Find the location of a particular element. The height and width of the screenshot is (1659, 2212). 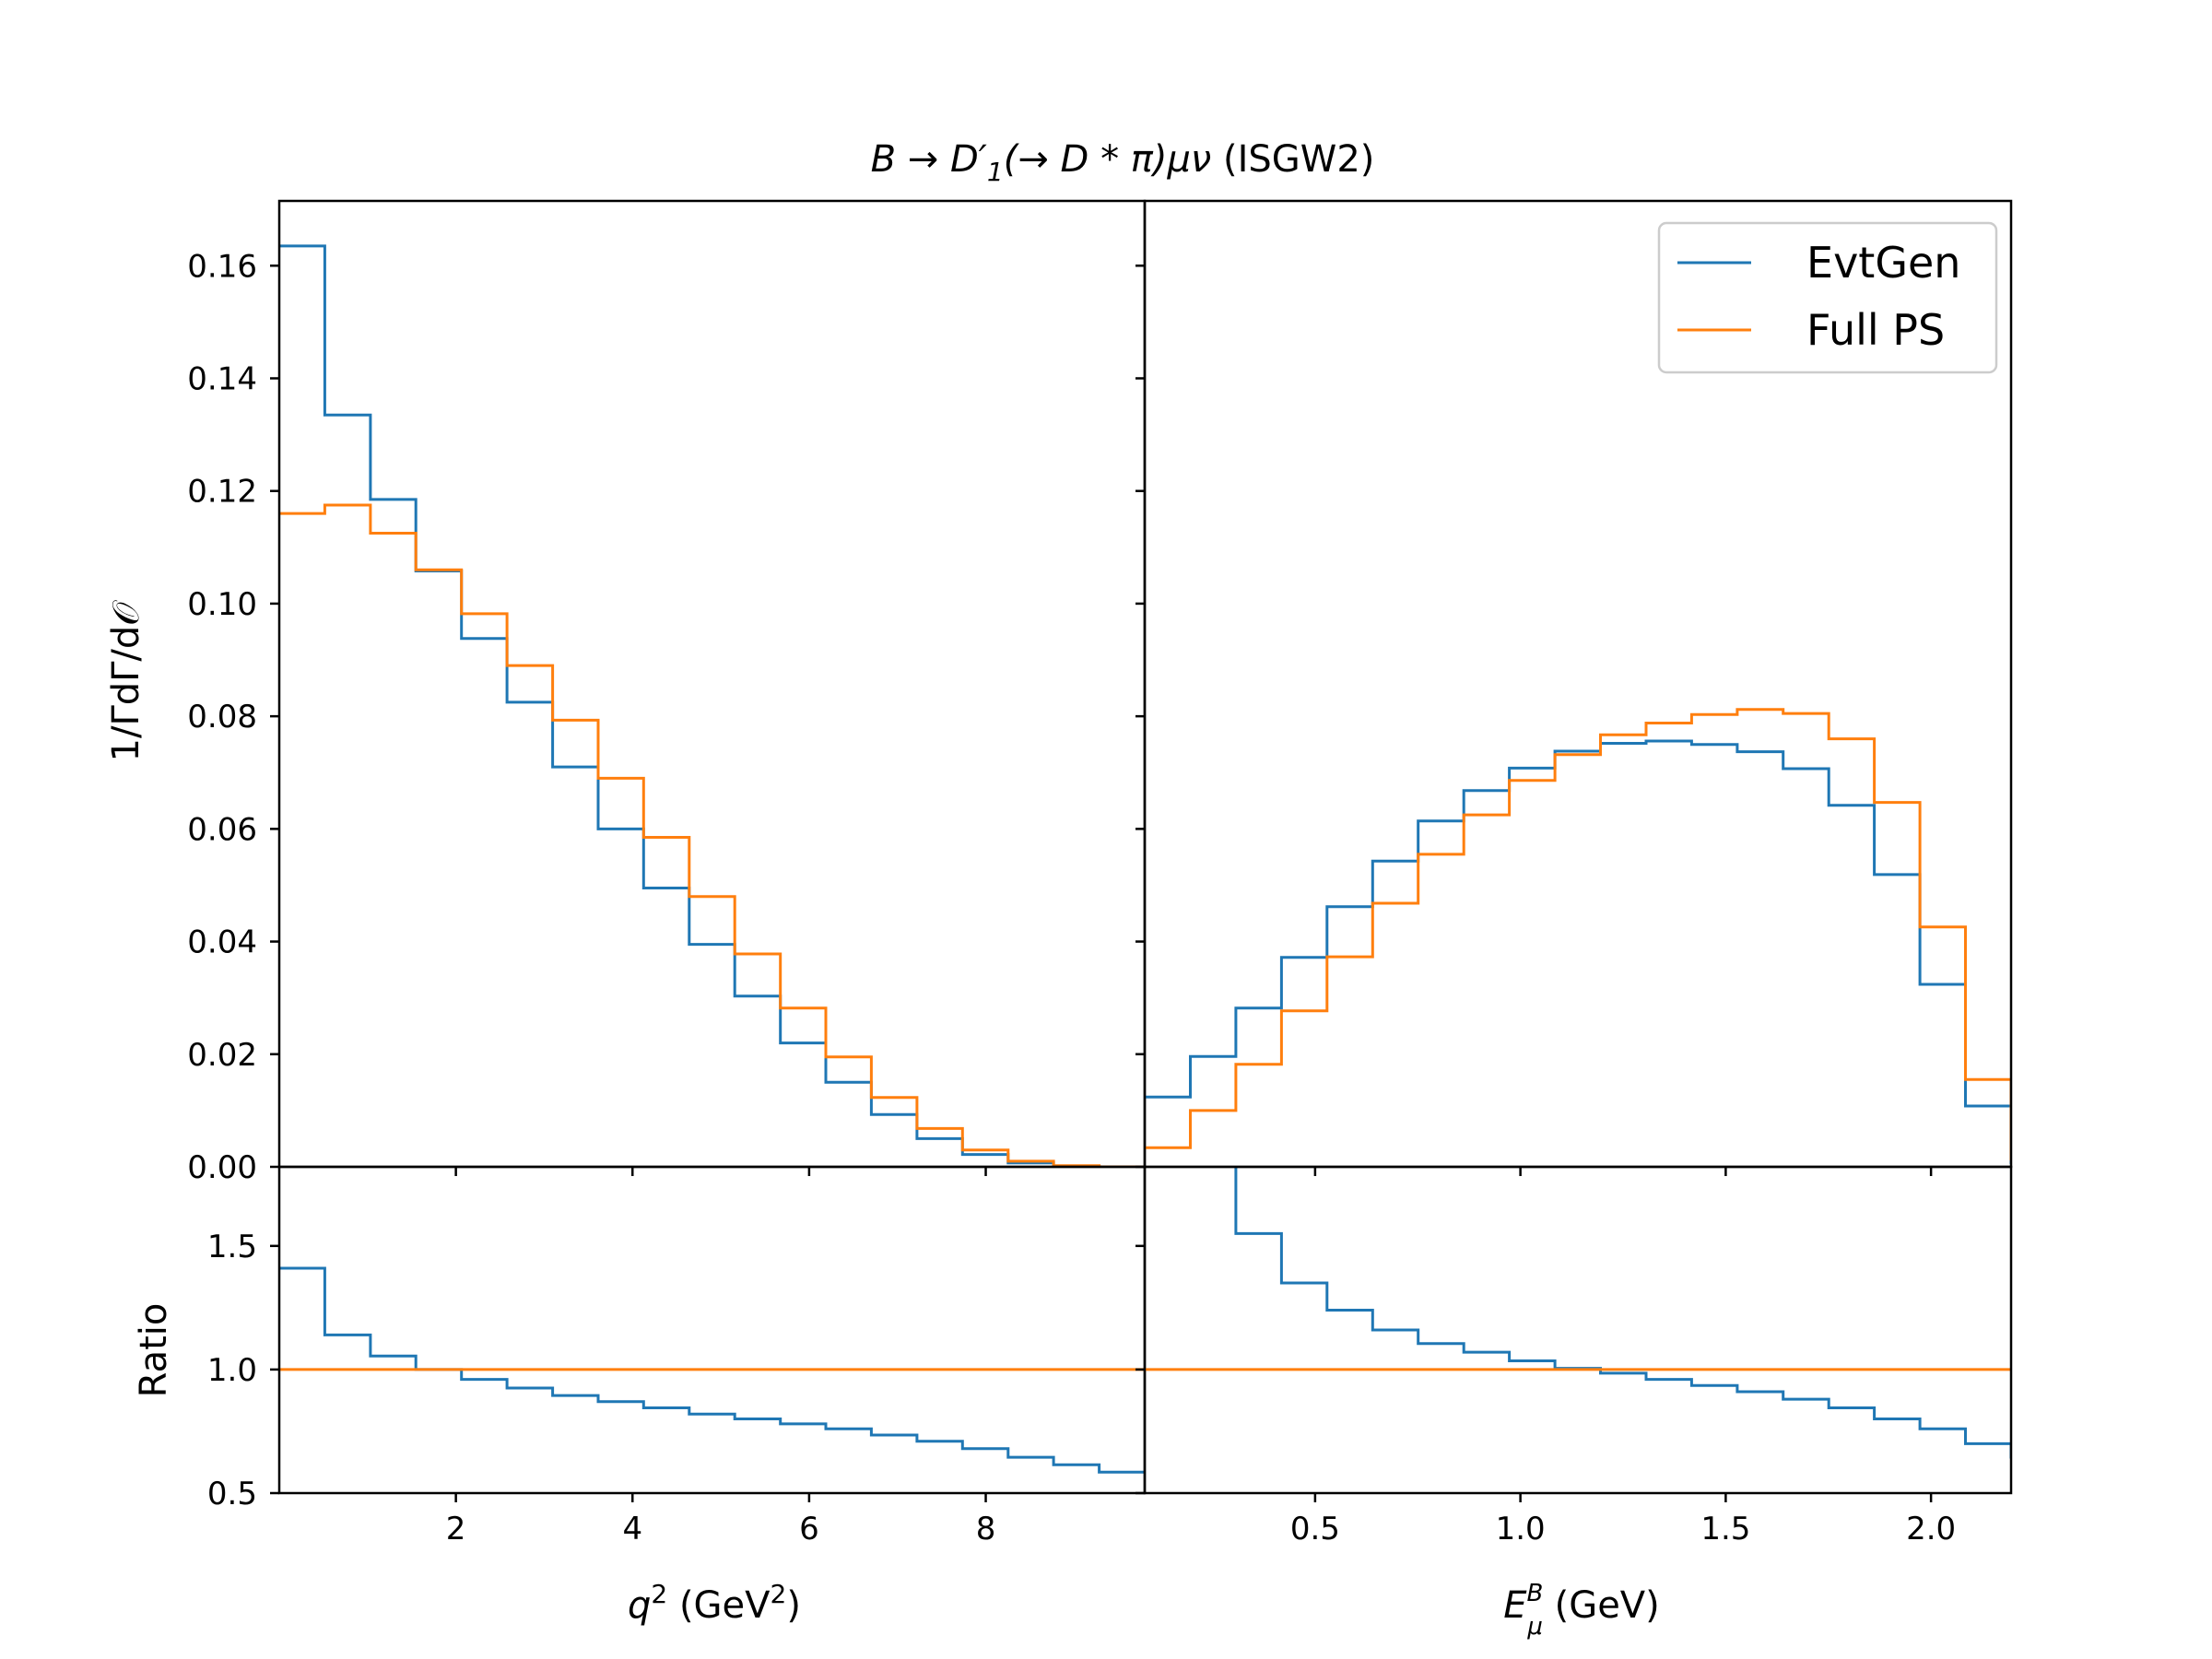

legend: EvtGen Full PS is located at coordinates (1827, 297).